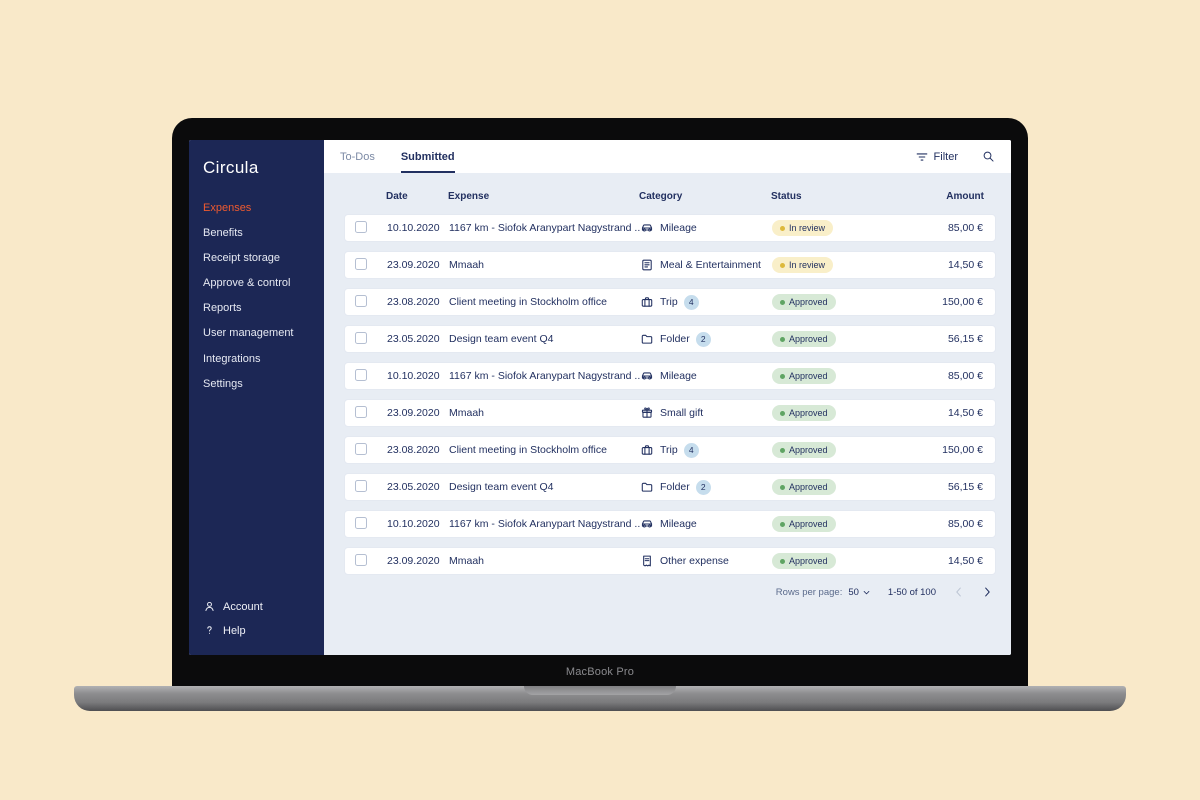 The height and width of the screenshot is (800, 1200). Describe the element at coordinates (710, 265) in the screenshot. I see `category-label: Meal & Entertainment` at that location.